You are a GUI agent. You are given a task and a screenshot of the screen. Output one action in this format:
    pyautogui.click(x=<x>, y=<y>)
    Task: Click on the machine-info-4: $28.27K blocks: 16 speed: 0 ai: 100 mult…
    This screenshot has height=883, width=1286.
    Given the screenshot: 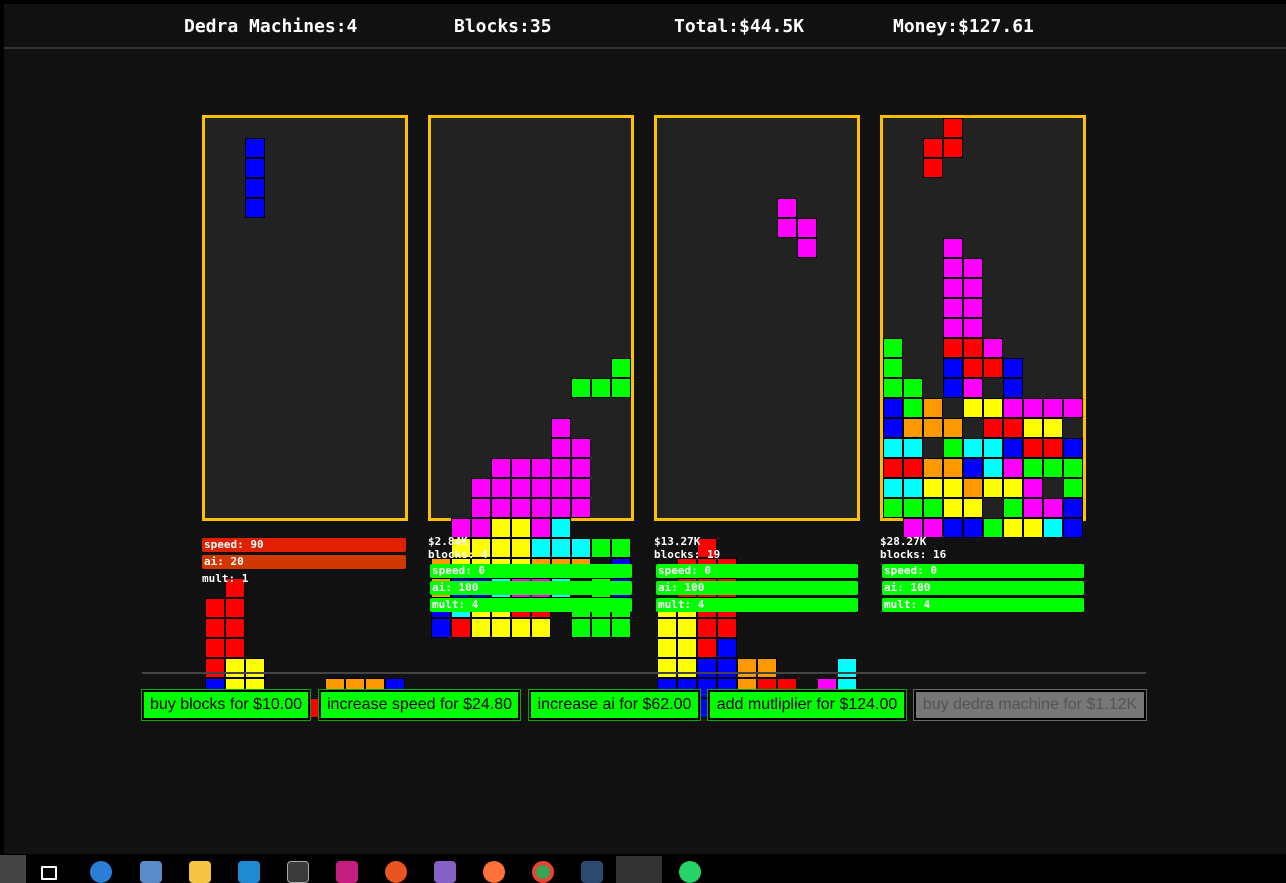 What is the action you would take?
    pyautogui.click(x=983, y=573)
    